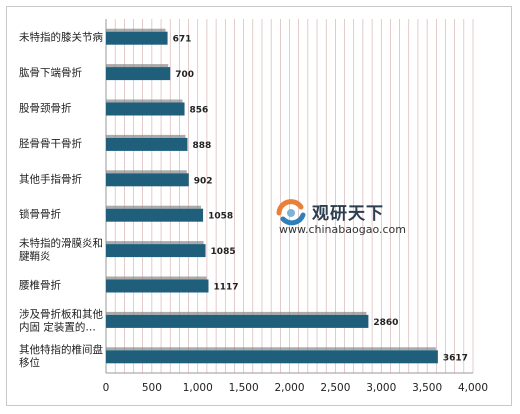 The height and width of the screenshot is (414, 520). Describe the element at coordinates (342, 229) in the screenshot. I see `watermark-url: www.chinabaogao.com` at that location.